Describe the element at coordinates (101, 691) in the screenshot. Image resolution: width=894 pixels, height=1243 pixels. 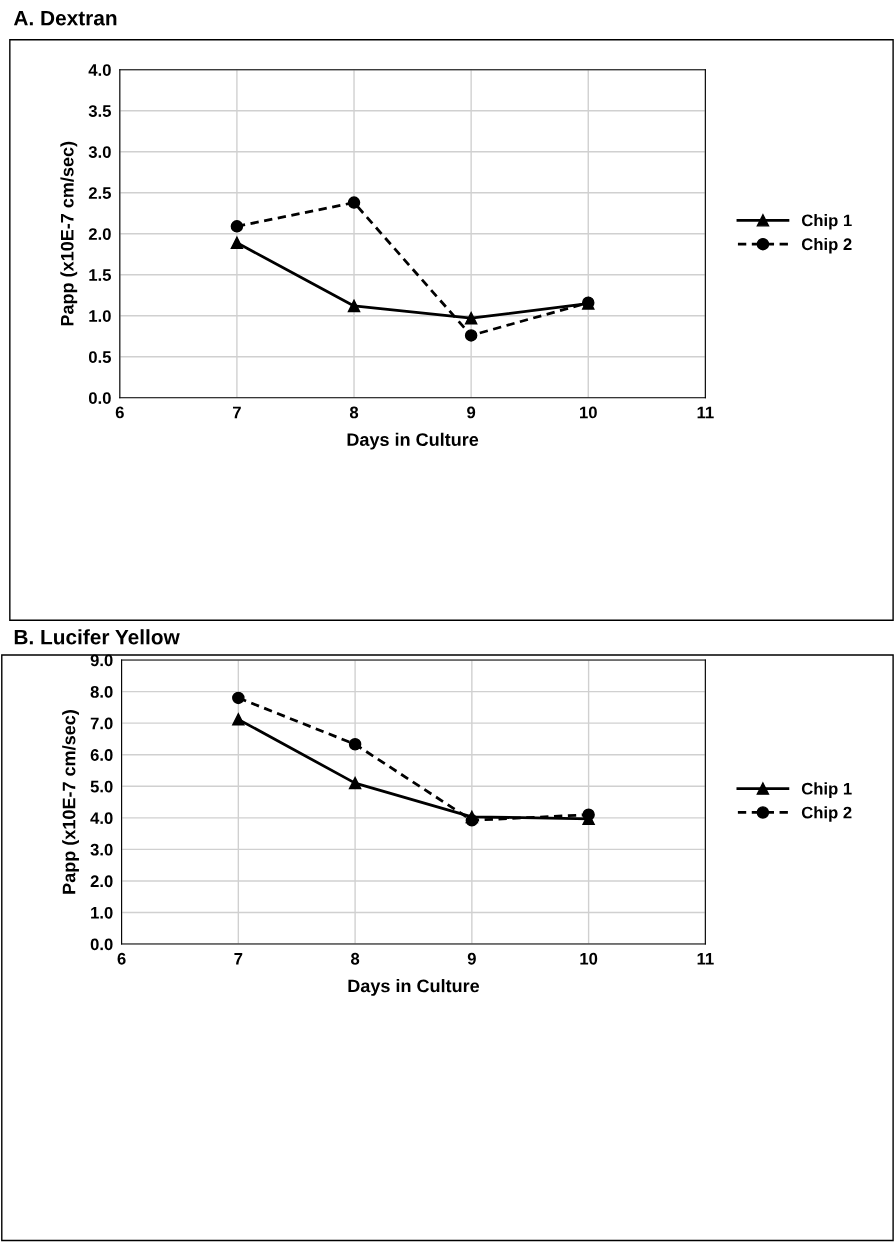
I see `y-tick-label: 8.0` at that location.